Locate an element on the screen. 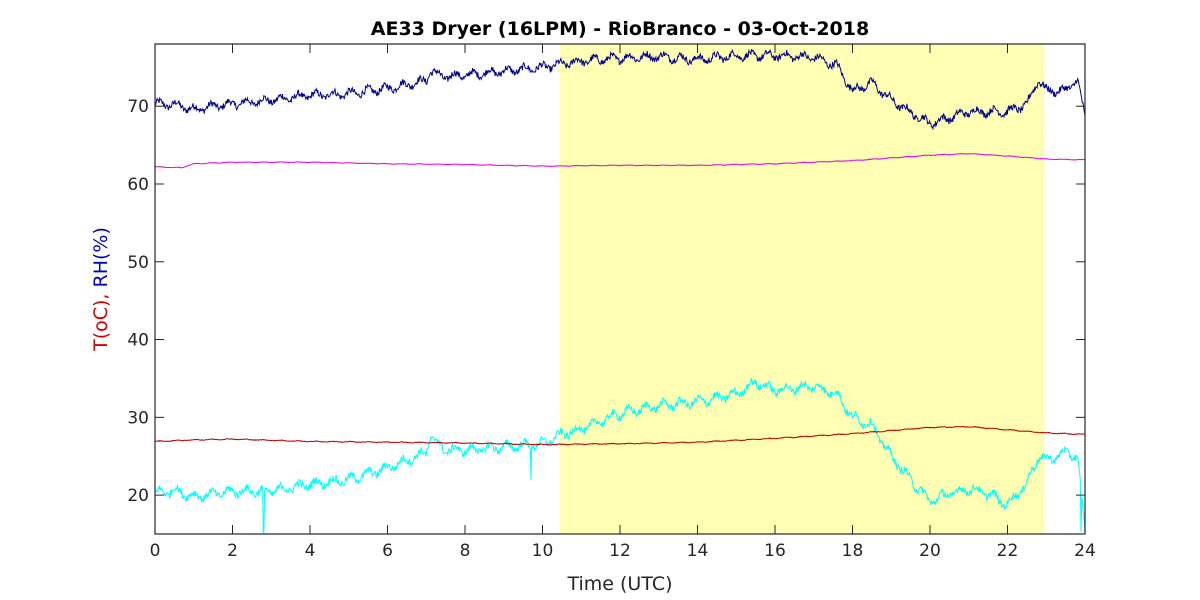  y-tick-label: 50 is located at coordinates (138, 263).